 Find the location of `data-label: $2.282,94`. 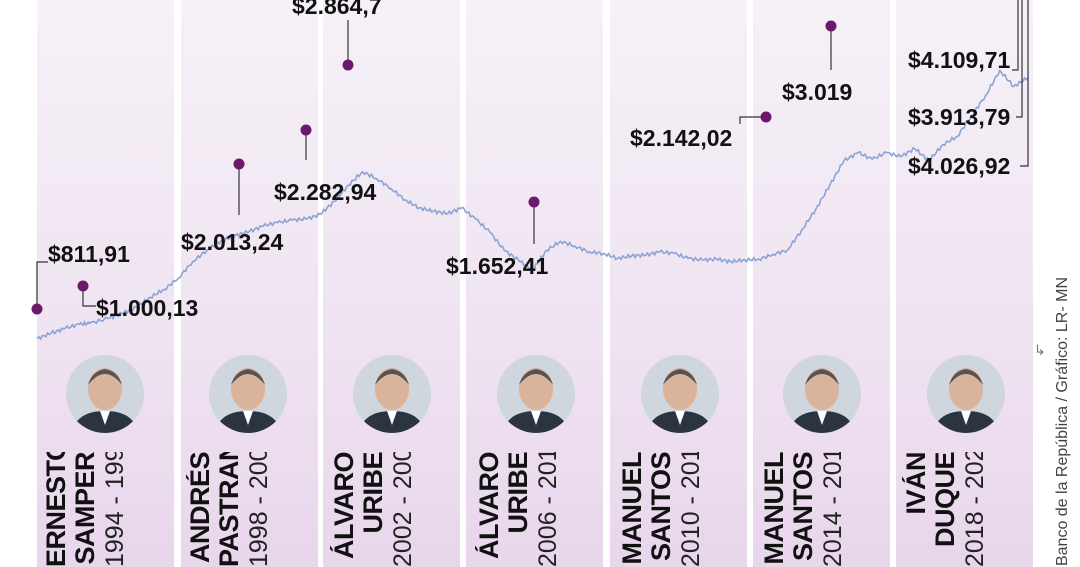

data-label: $2.282,94 is located at coordinates (325, 192).